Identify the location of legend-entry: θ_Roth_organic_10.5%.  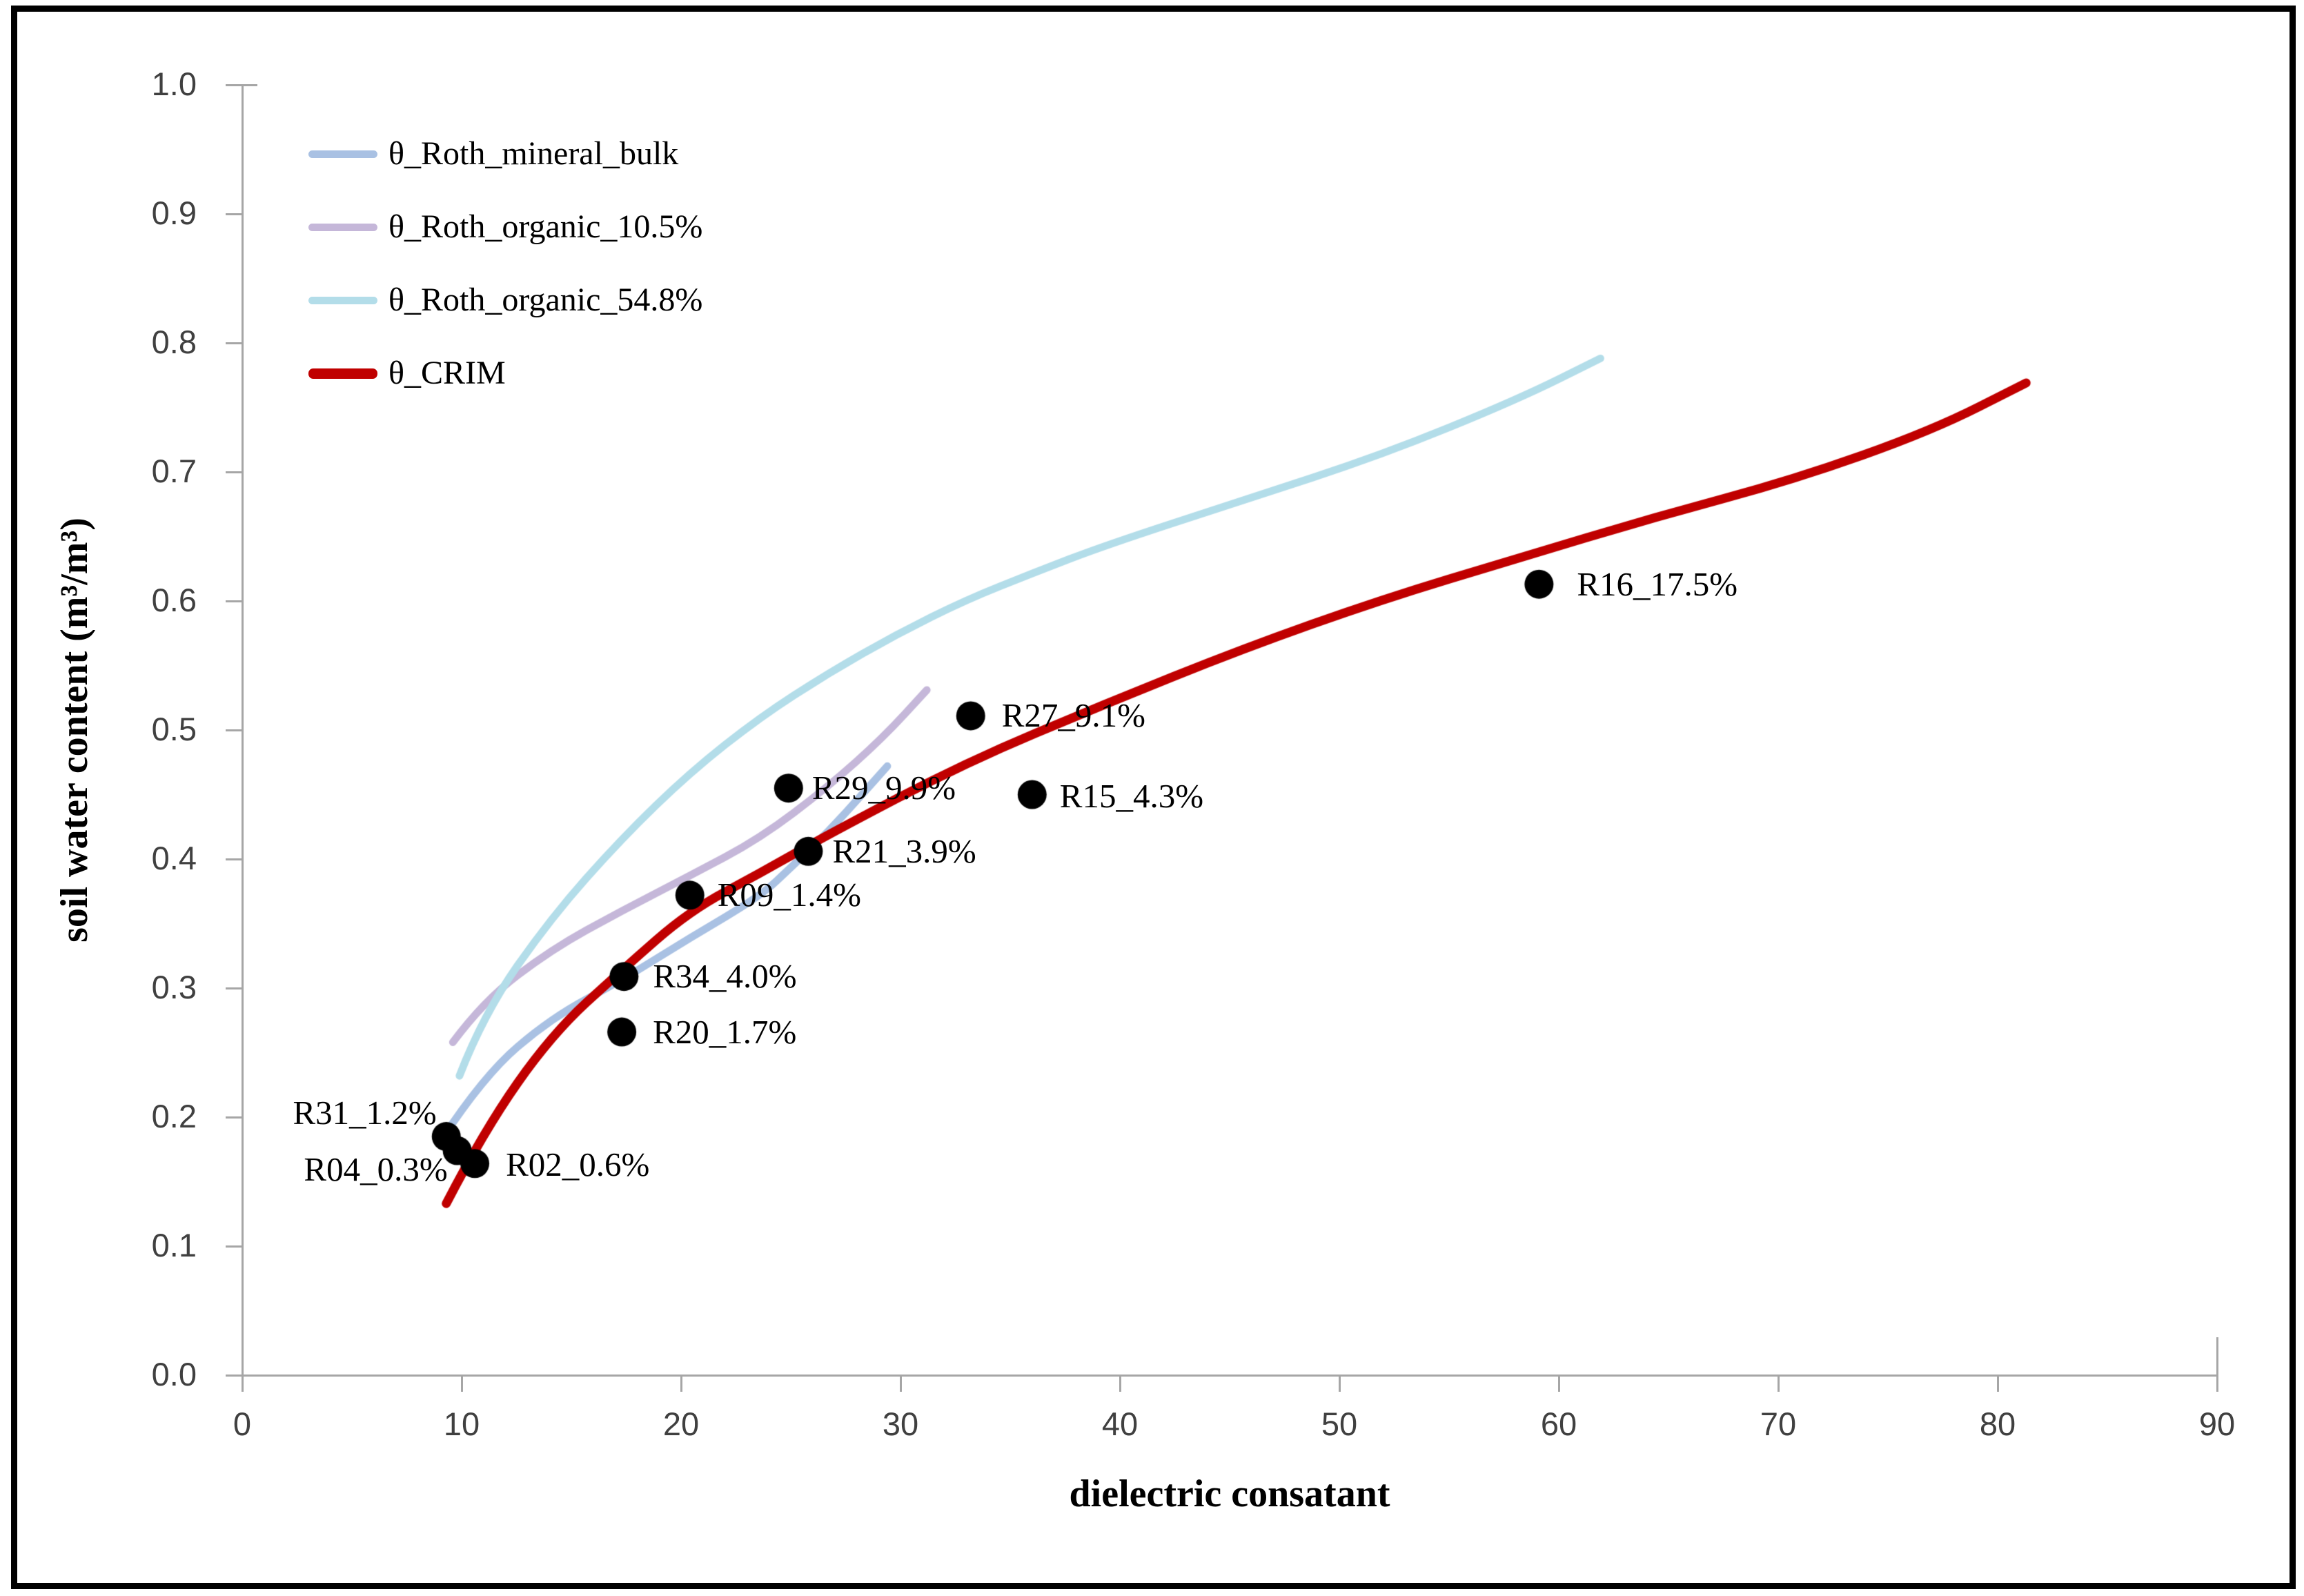
(505, 227).